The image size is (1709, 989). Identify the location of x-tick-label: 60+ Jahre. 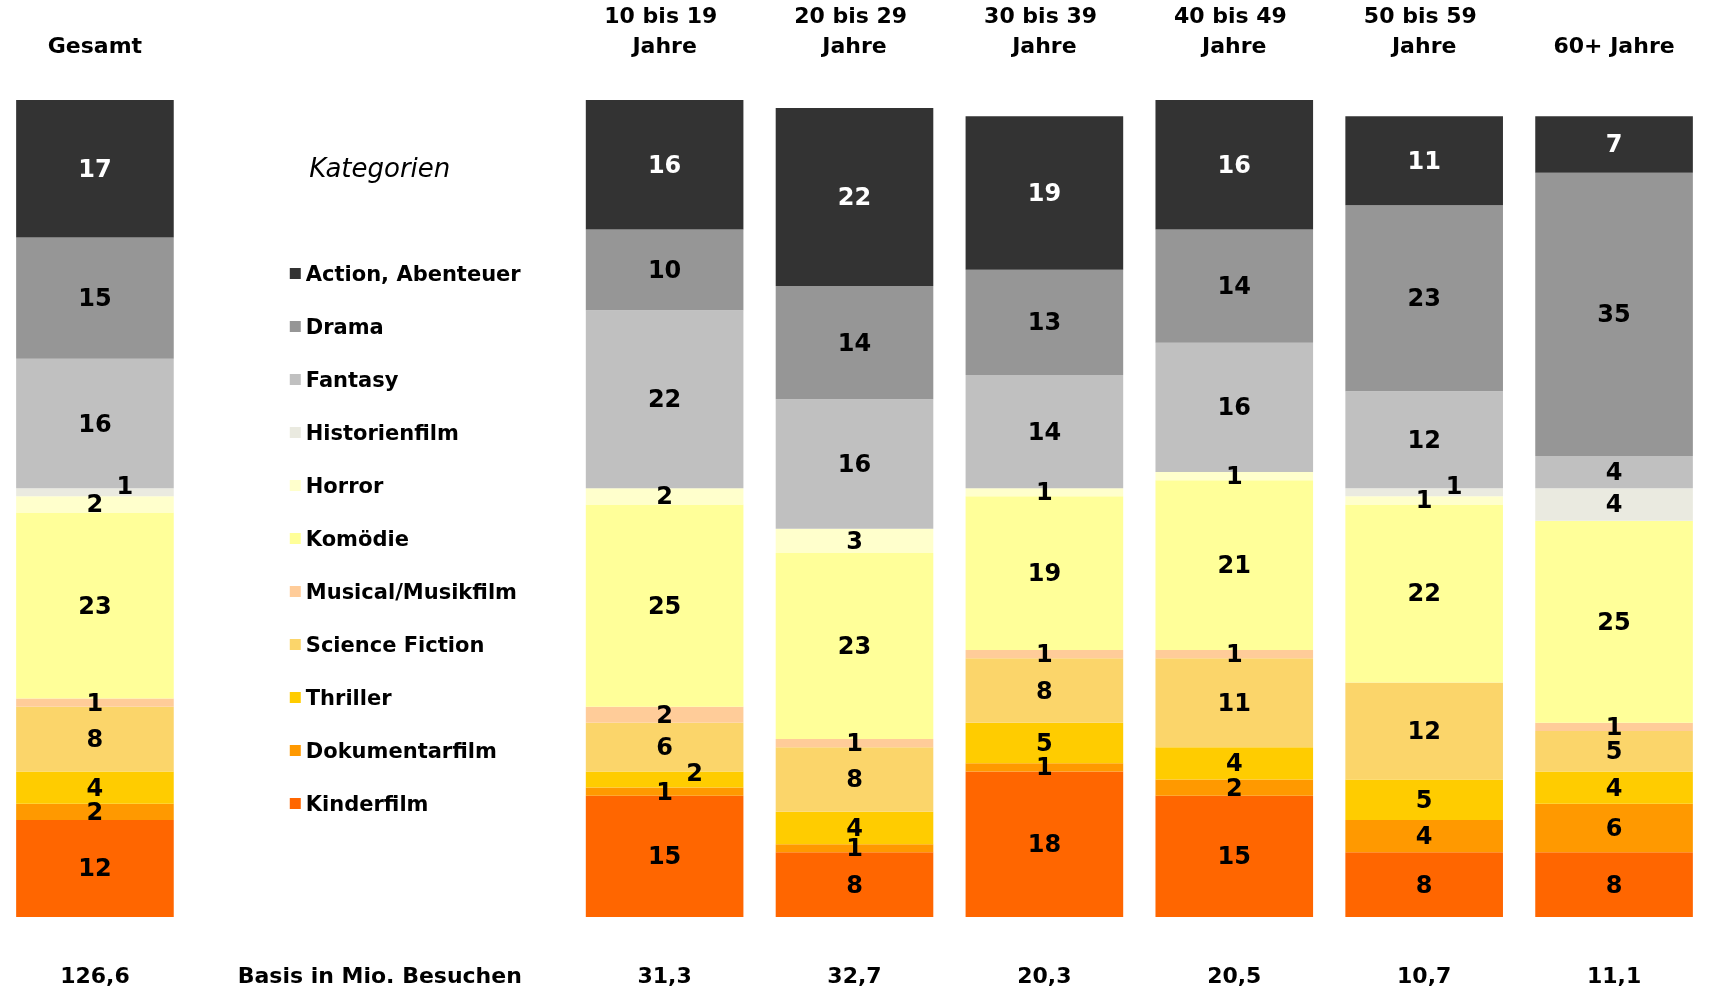
(1614, 45).